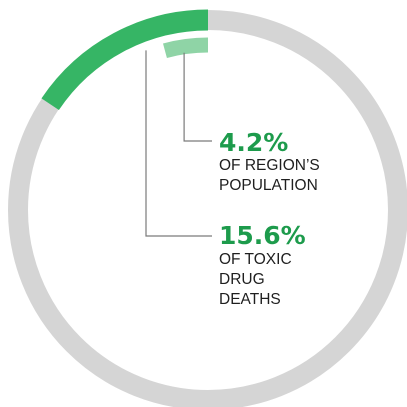 The height and width of the screenshot is (407, 407). What do you see at coordinates (255, 259) in the screenshot?
I see `deaths-label-line-1: OF TOXIC` at bounding box center [255, 259].